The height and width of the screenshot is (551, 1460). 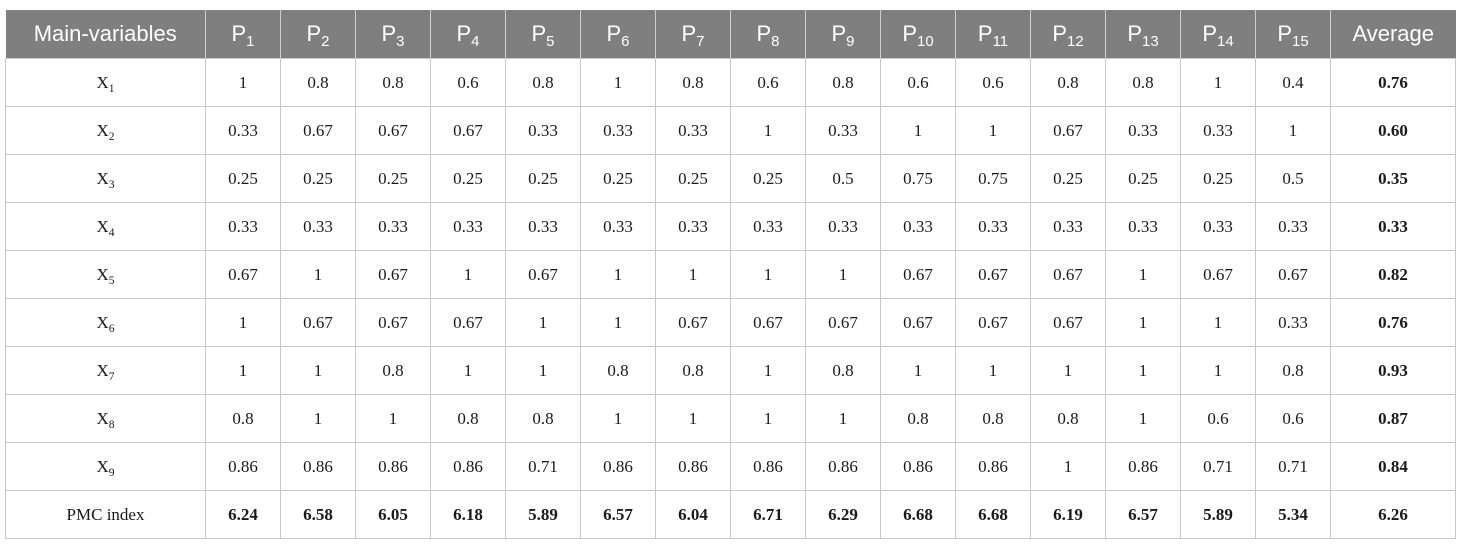 What do you see at coordinates (243, 34) in the screenshot?
I see `header-p1: P1` at bounding box center [243, 34].